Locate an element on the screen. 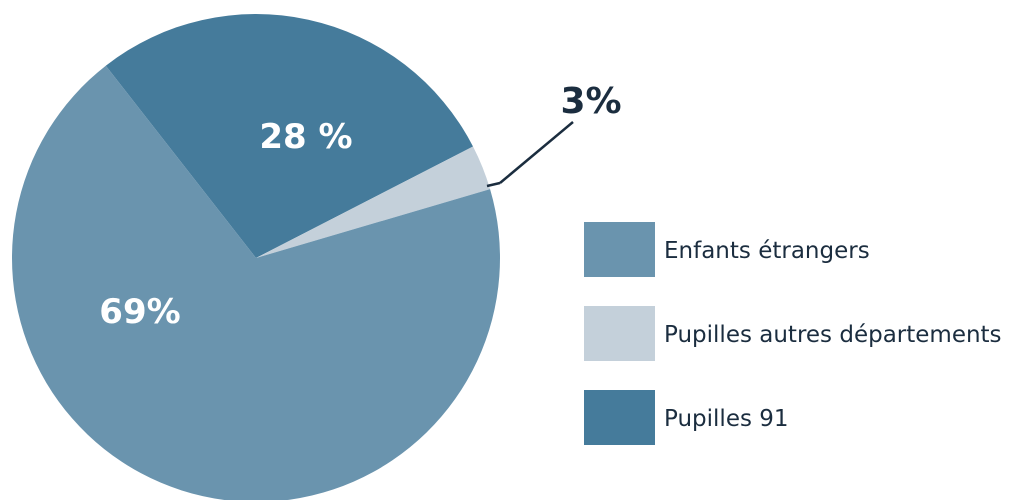 This screenshot has height=500, width=1017. legend-swatch-enfants-etrangers is located at coordinates (619, 249).